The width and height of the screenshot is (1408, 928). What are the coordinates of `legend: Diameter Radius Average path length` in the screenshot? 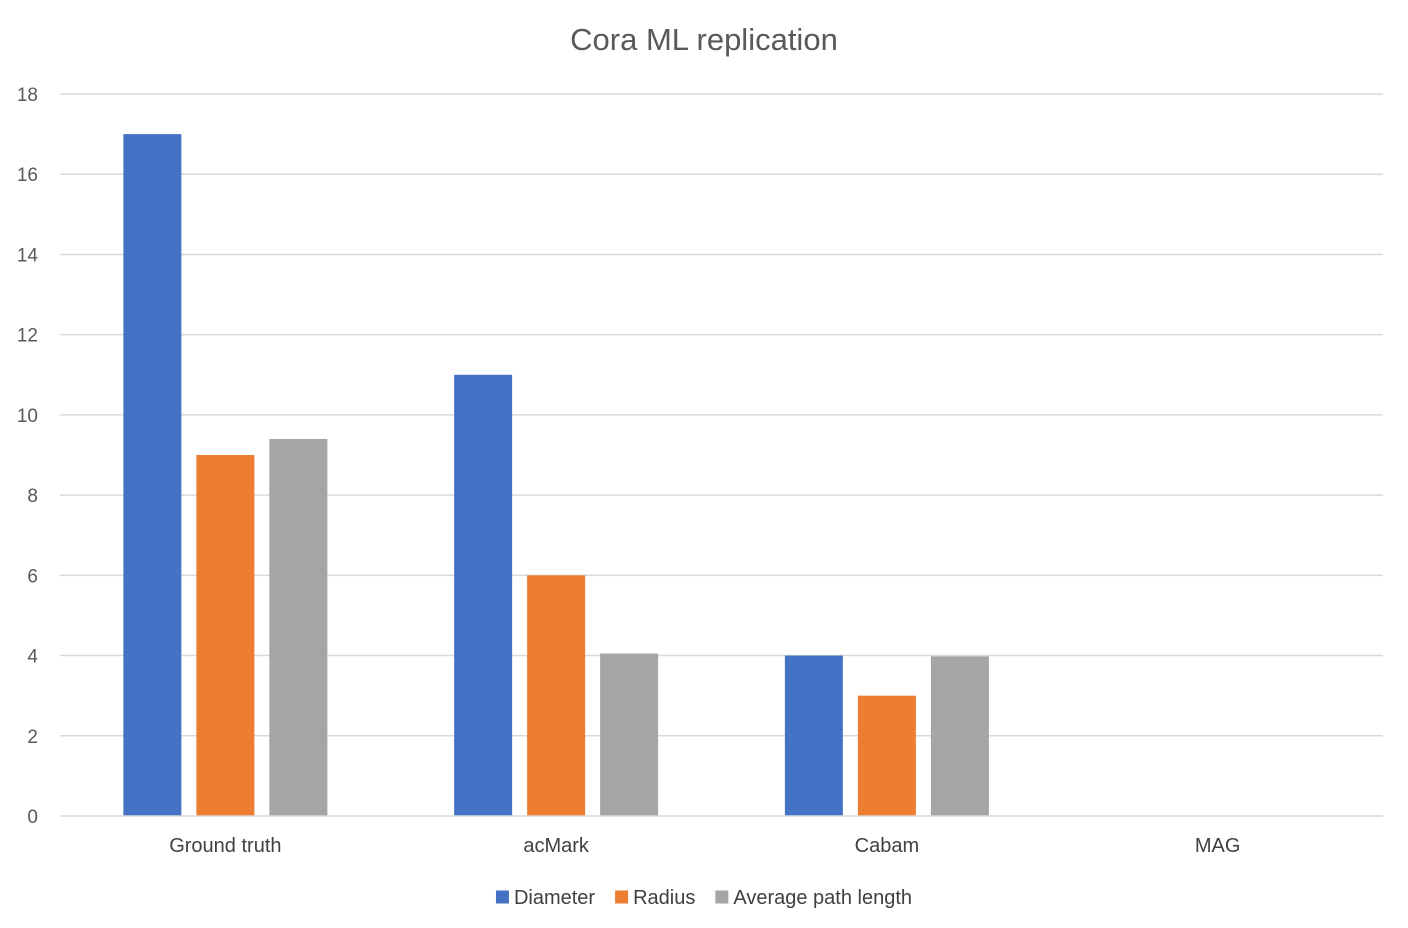 It's located at (703, 898).